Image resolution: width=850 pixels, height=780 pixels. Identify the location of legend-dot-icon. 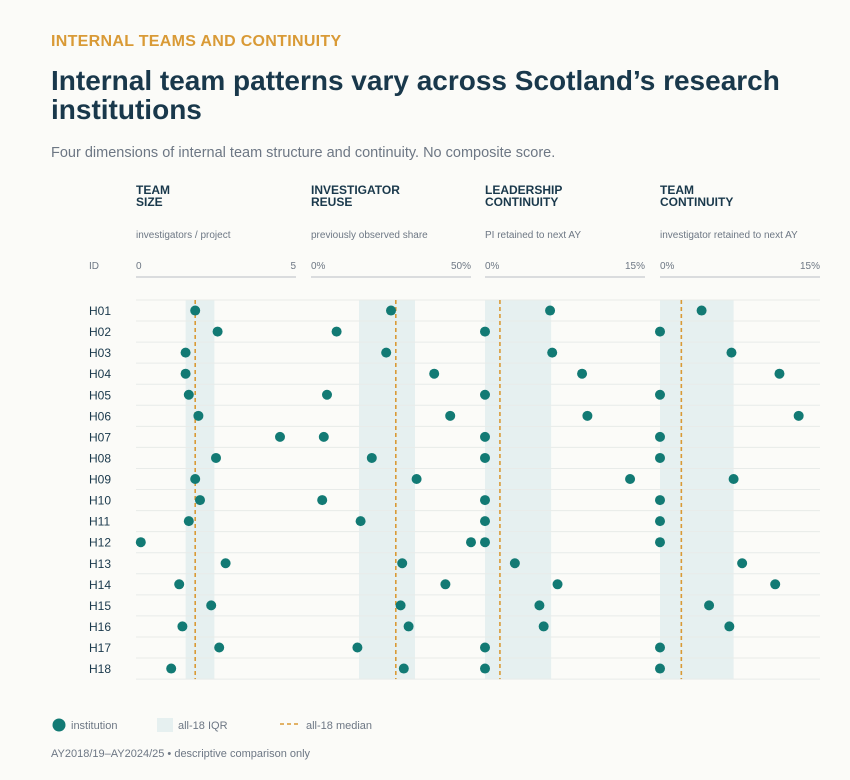
(59, 725).